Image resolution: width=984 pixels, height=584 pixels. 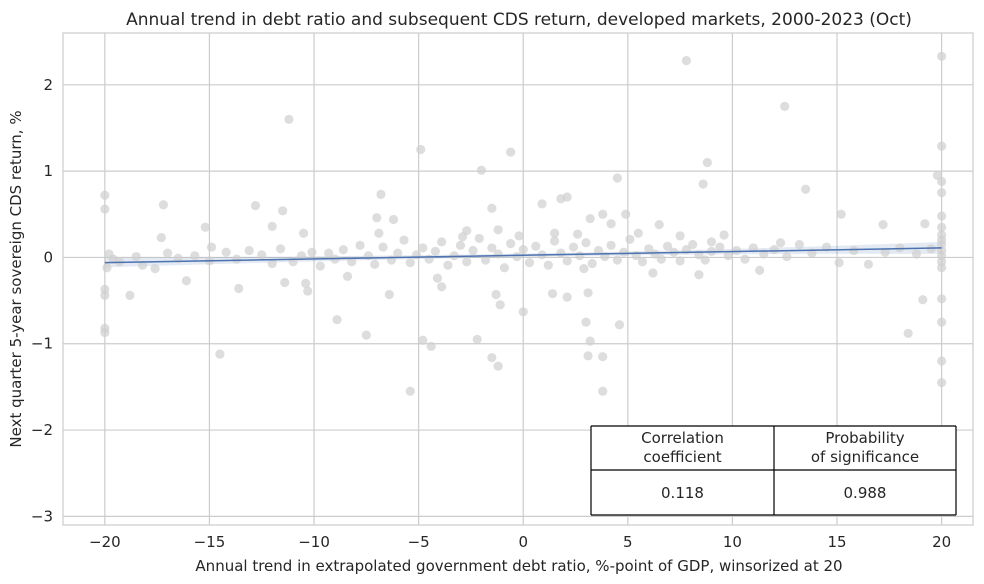 I want to click on y-tick-label: −3, so click(x=42, y=516).